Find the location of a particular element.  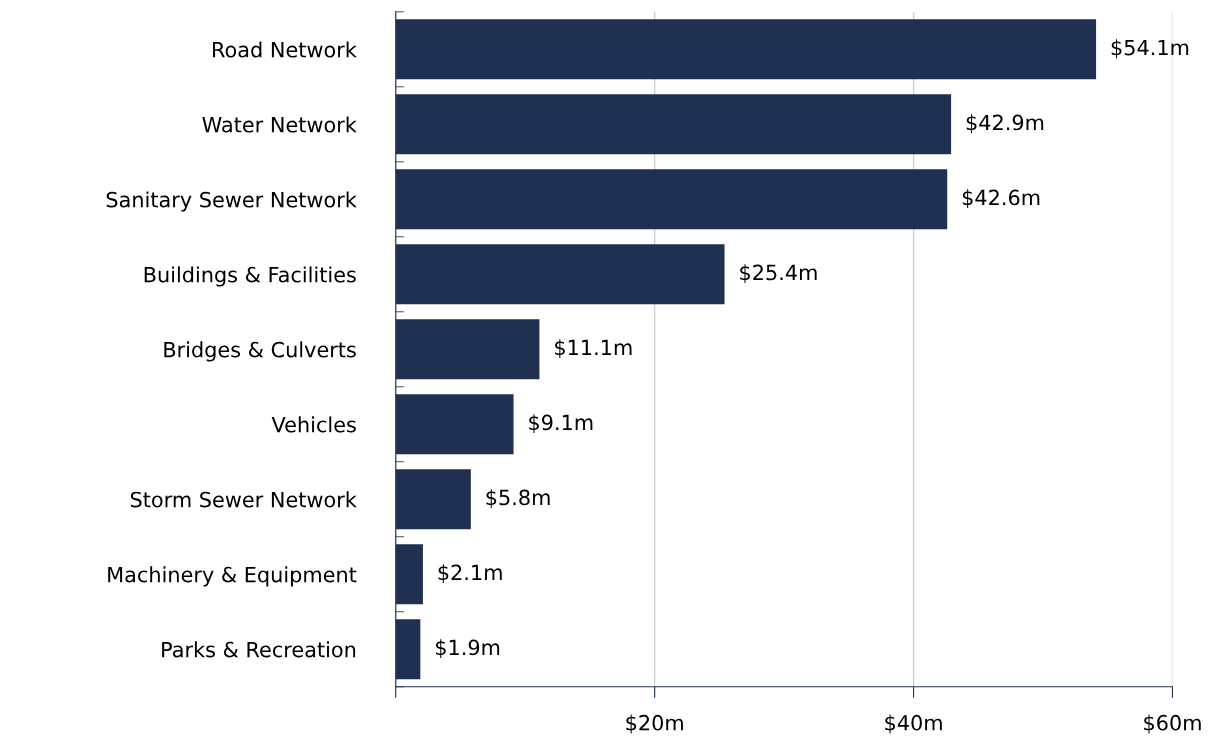

y-tick-label: Water Network is located at coordinates (279, 124).